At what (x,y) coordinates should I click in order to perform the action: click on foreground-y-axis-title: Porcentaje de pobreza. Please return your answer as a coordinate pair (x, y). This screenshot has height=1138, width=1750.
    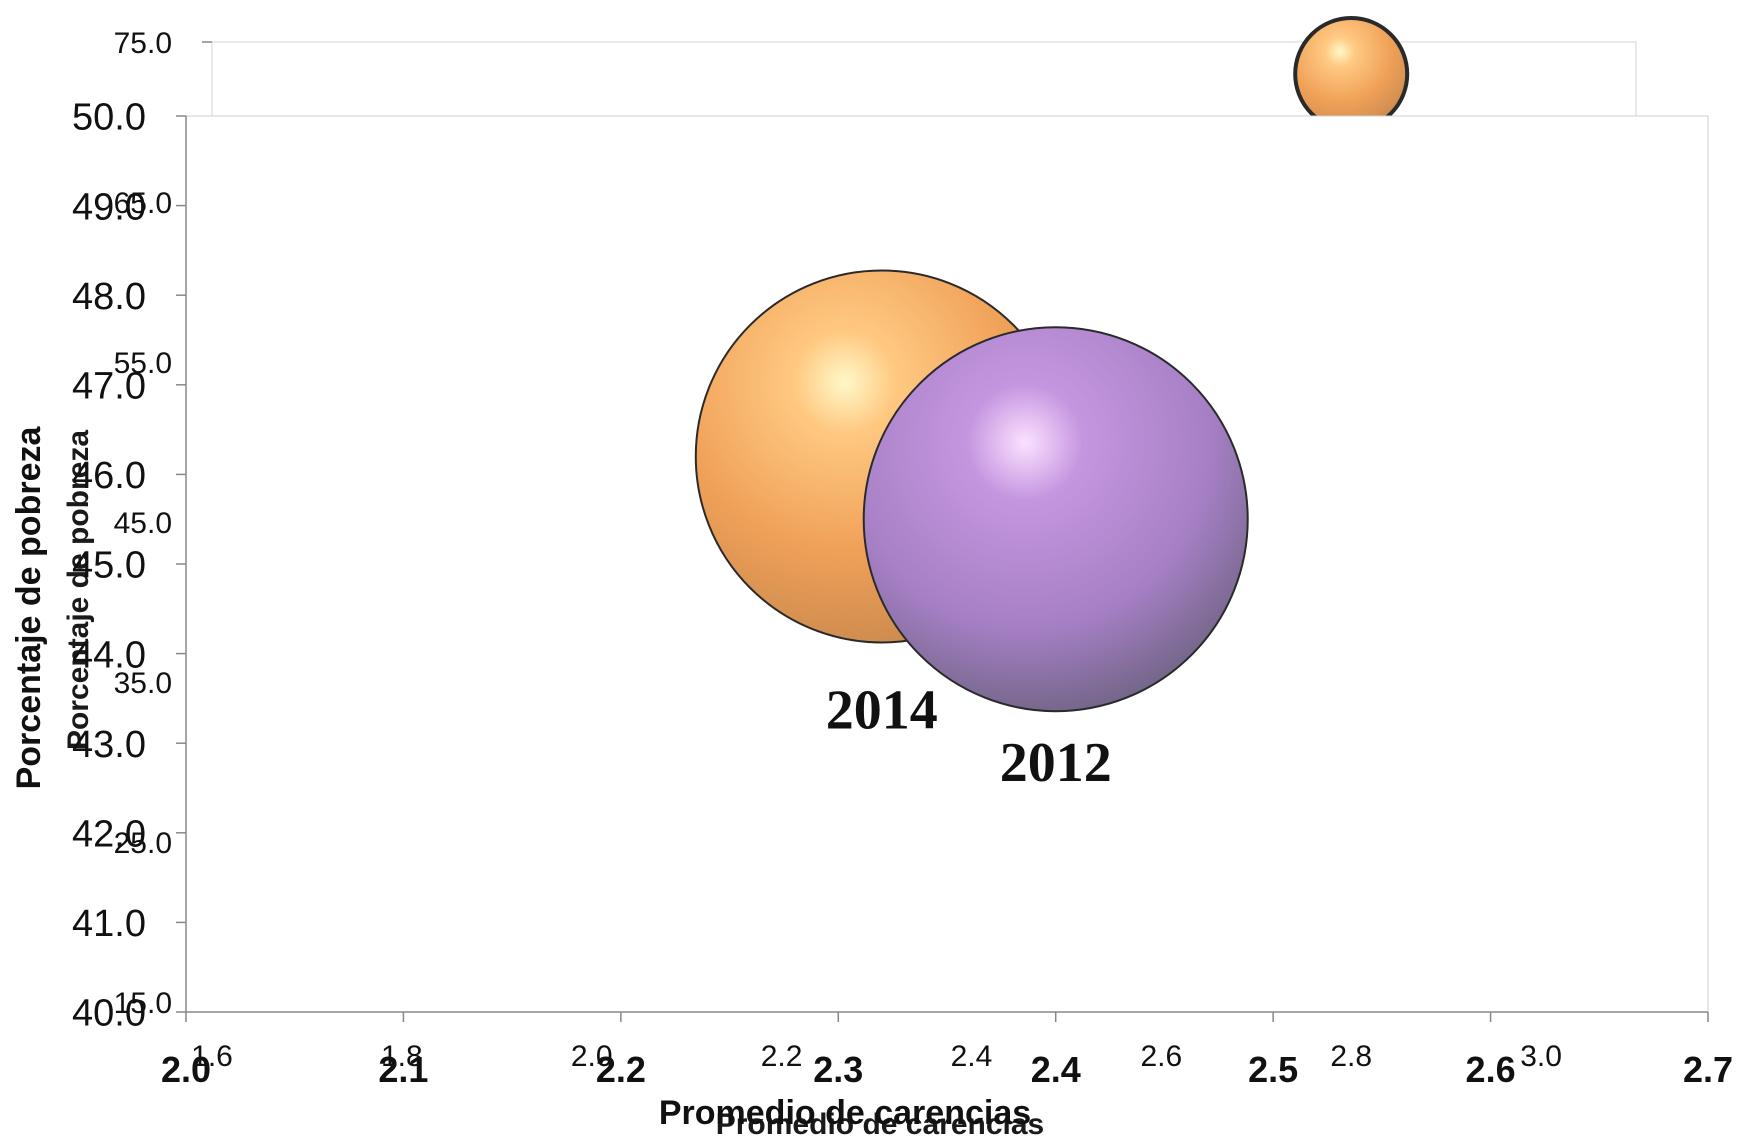
    Looking at the image, I should click on (29, 608).